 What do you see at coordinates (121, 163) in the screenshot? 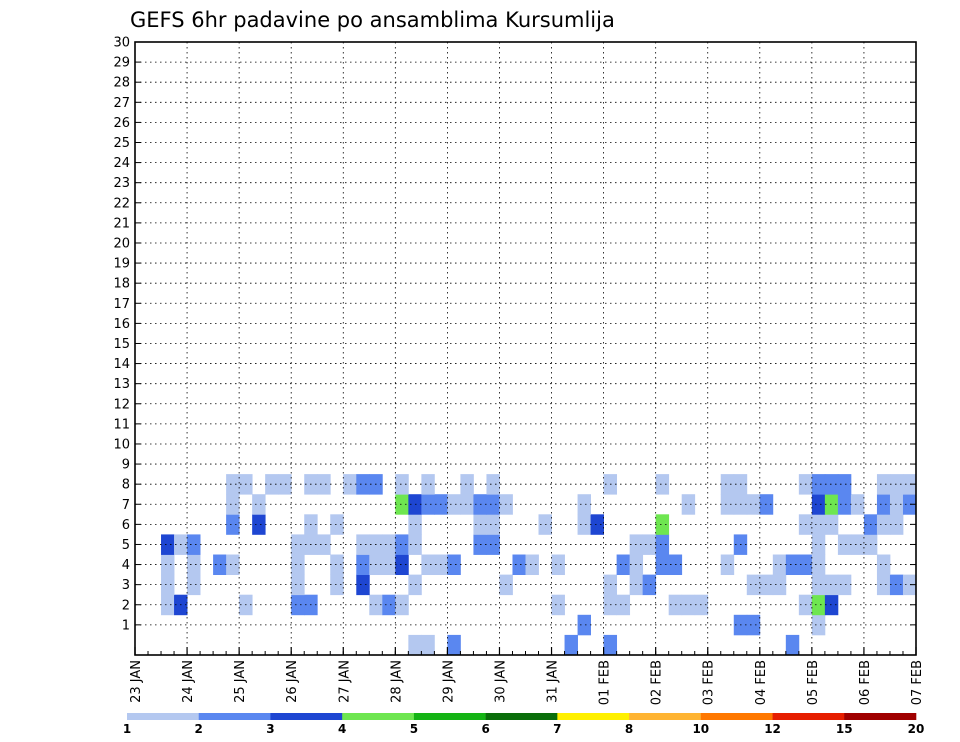
I see `y-tick-label: 24` at bounding box center [121, 163].